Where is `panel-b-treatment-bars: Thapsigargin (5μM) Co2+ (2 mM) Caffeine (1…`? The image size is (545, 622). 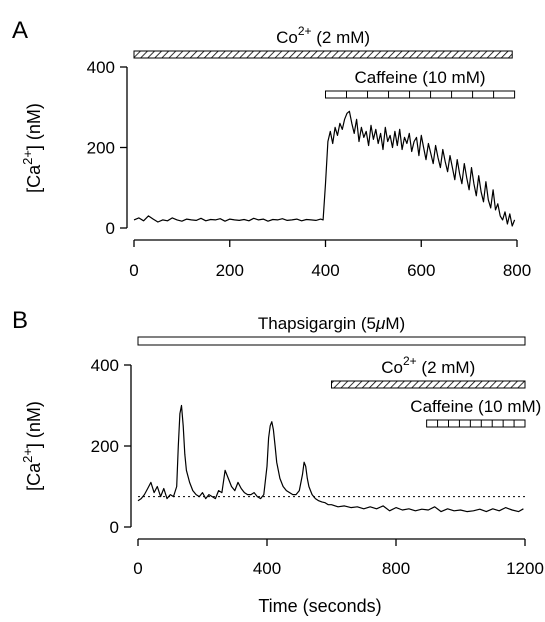 panel-b-treatment-bars: Thapsigargin (5μM) Co2+ (2 mM) Caffeine (1… is located at coordinates (339, 371).